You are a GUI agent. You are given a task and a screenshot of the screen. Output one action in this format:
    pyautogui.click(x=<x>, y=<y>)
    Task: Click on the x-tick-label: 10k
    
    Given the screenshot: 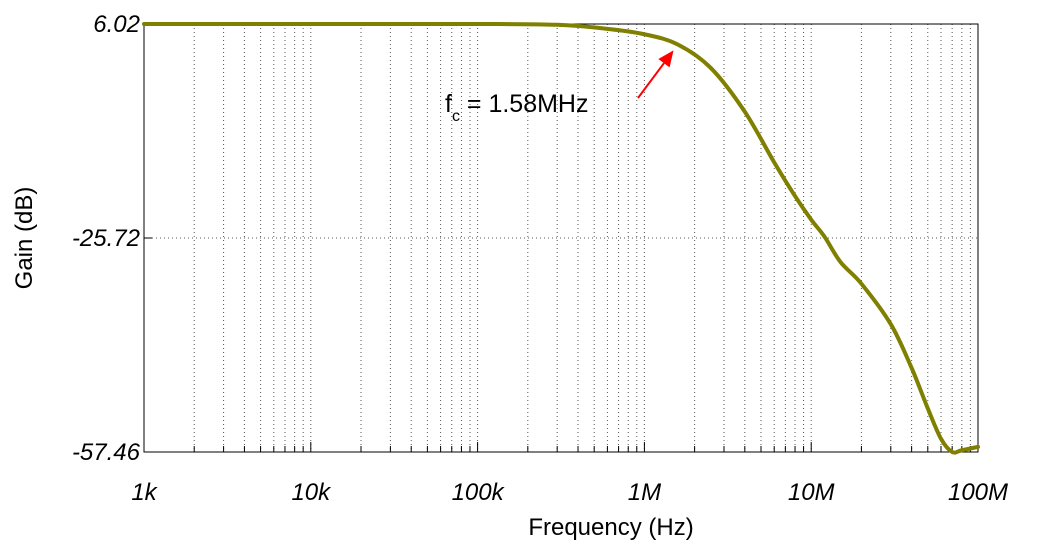 What is the action you would take?
    pyautogui.click(x=311, y=492)
    